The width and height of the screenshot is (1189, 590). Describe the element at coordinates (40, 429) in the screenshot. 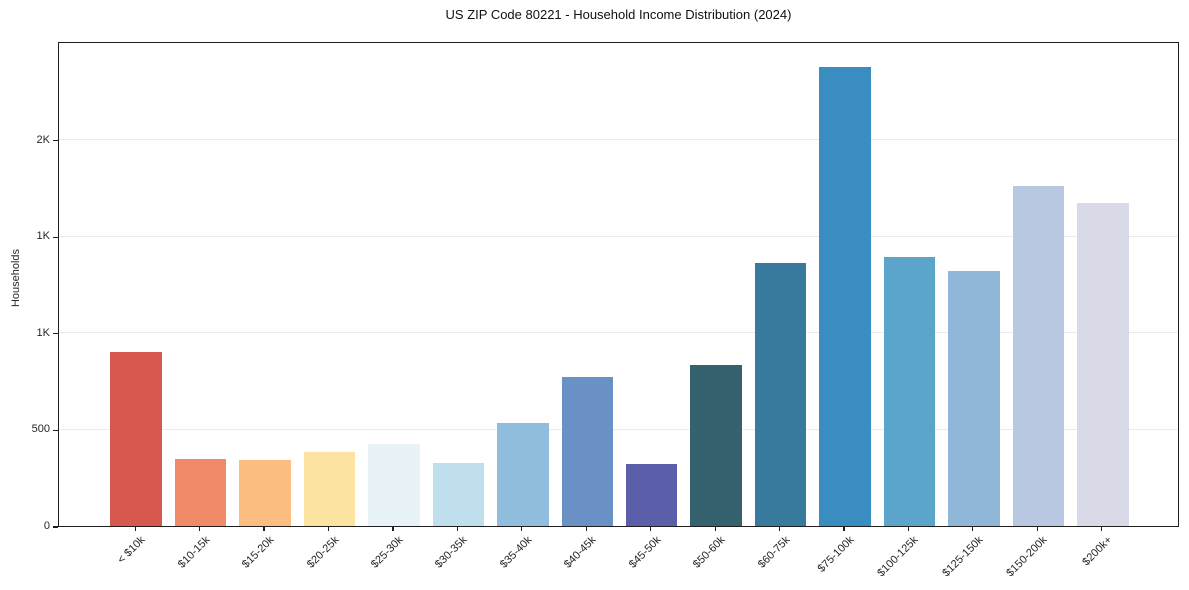

I see `y-tick-label: 500` at that location.